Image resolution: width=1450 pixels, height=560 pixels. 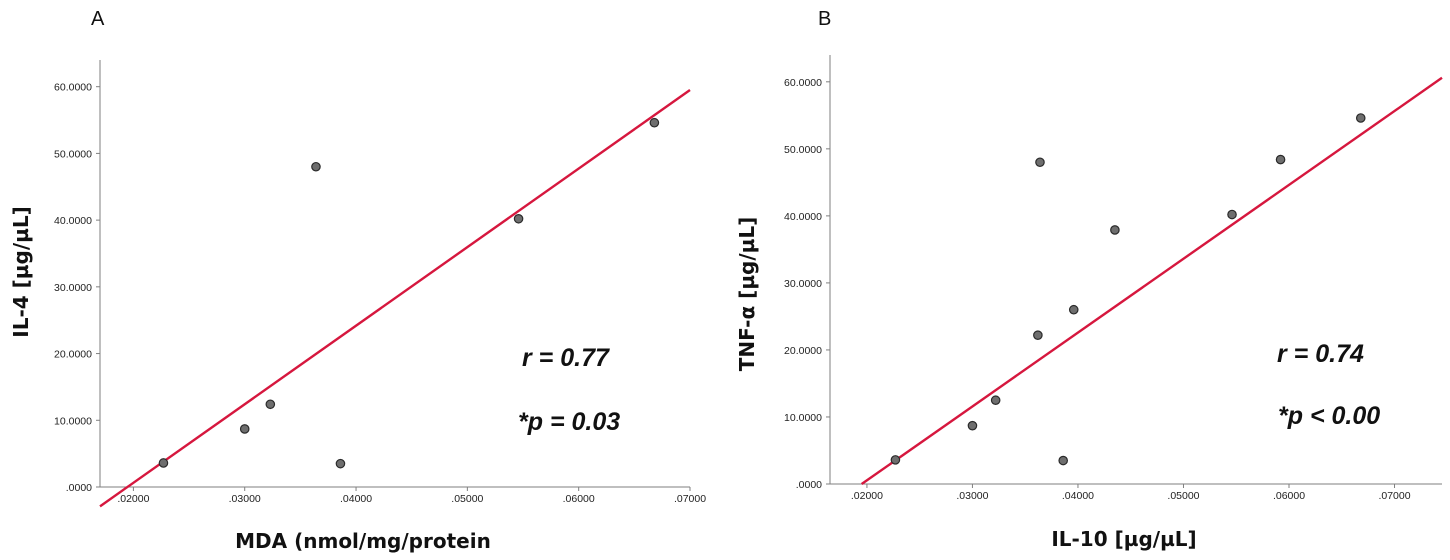 What do you see at coordinates (579, 499) in the screenshot?
I see `panel-a-x-tick-label: .06000` at bounding box center [579, 499].